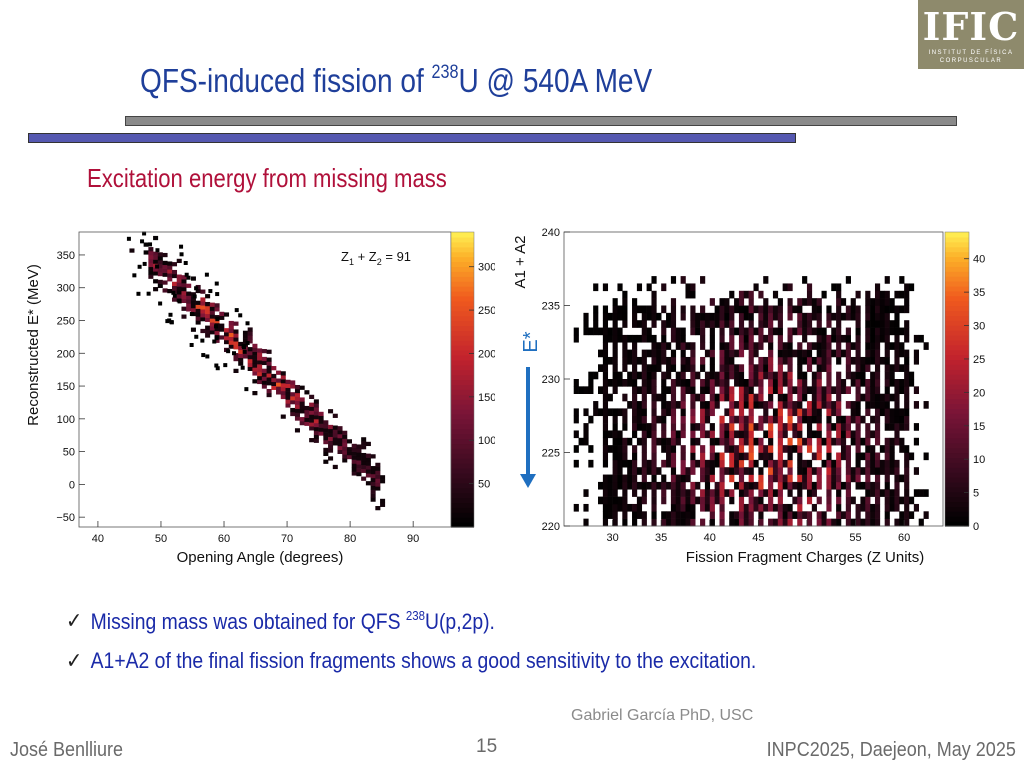 Image resolution: width=1024 pixels, height=768 pixels. I want to click on colorbar-tick-label: 35, so click(979, 293).